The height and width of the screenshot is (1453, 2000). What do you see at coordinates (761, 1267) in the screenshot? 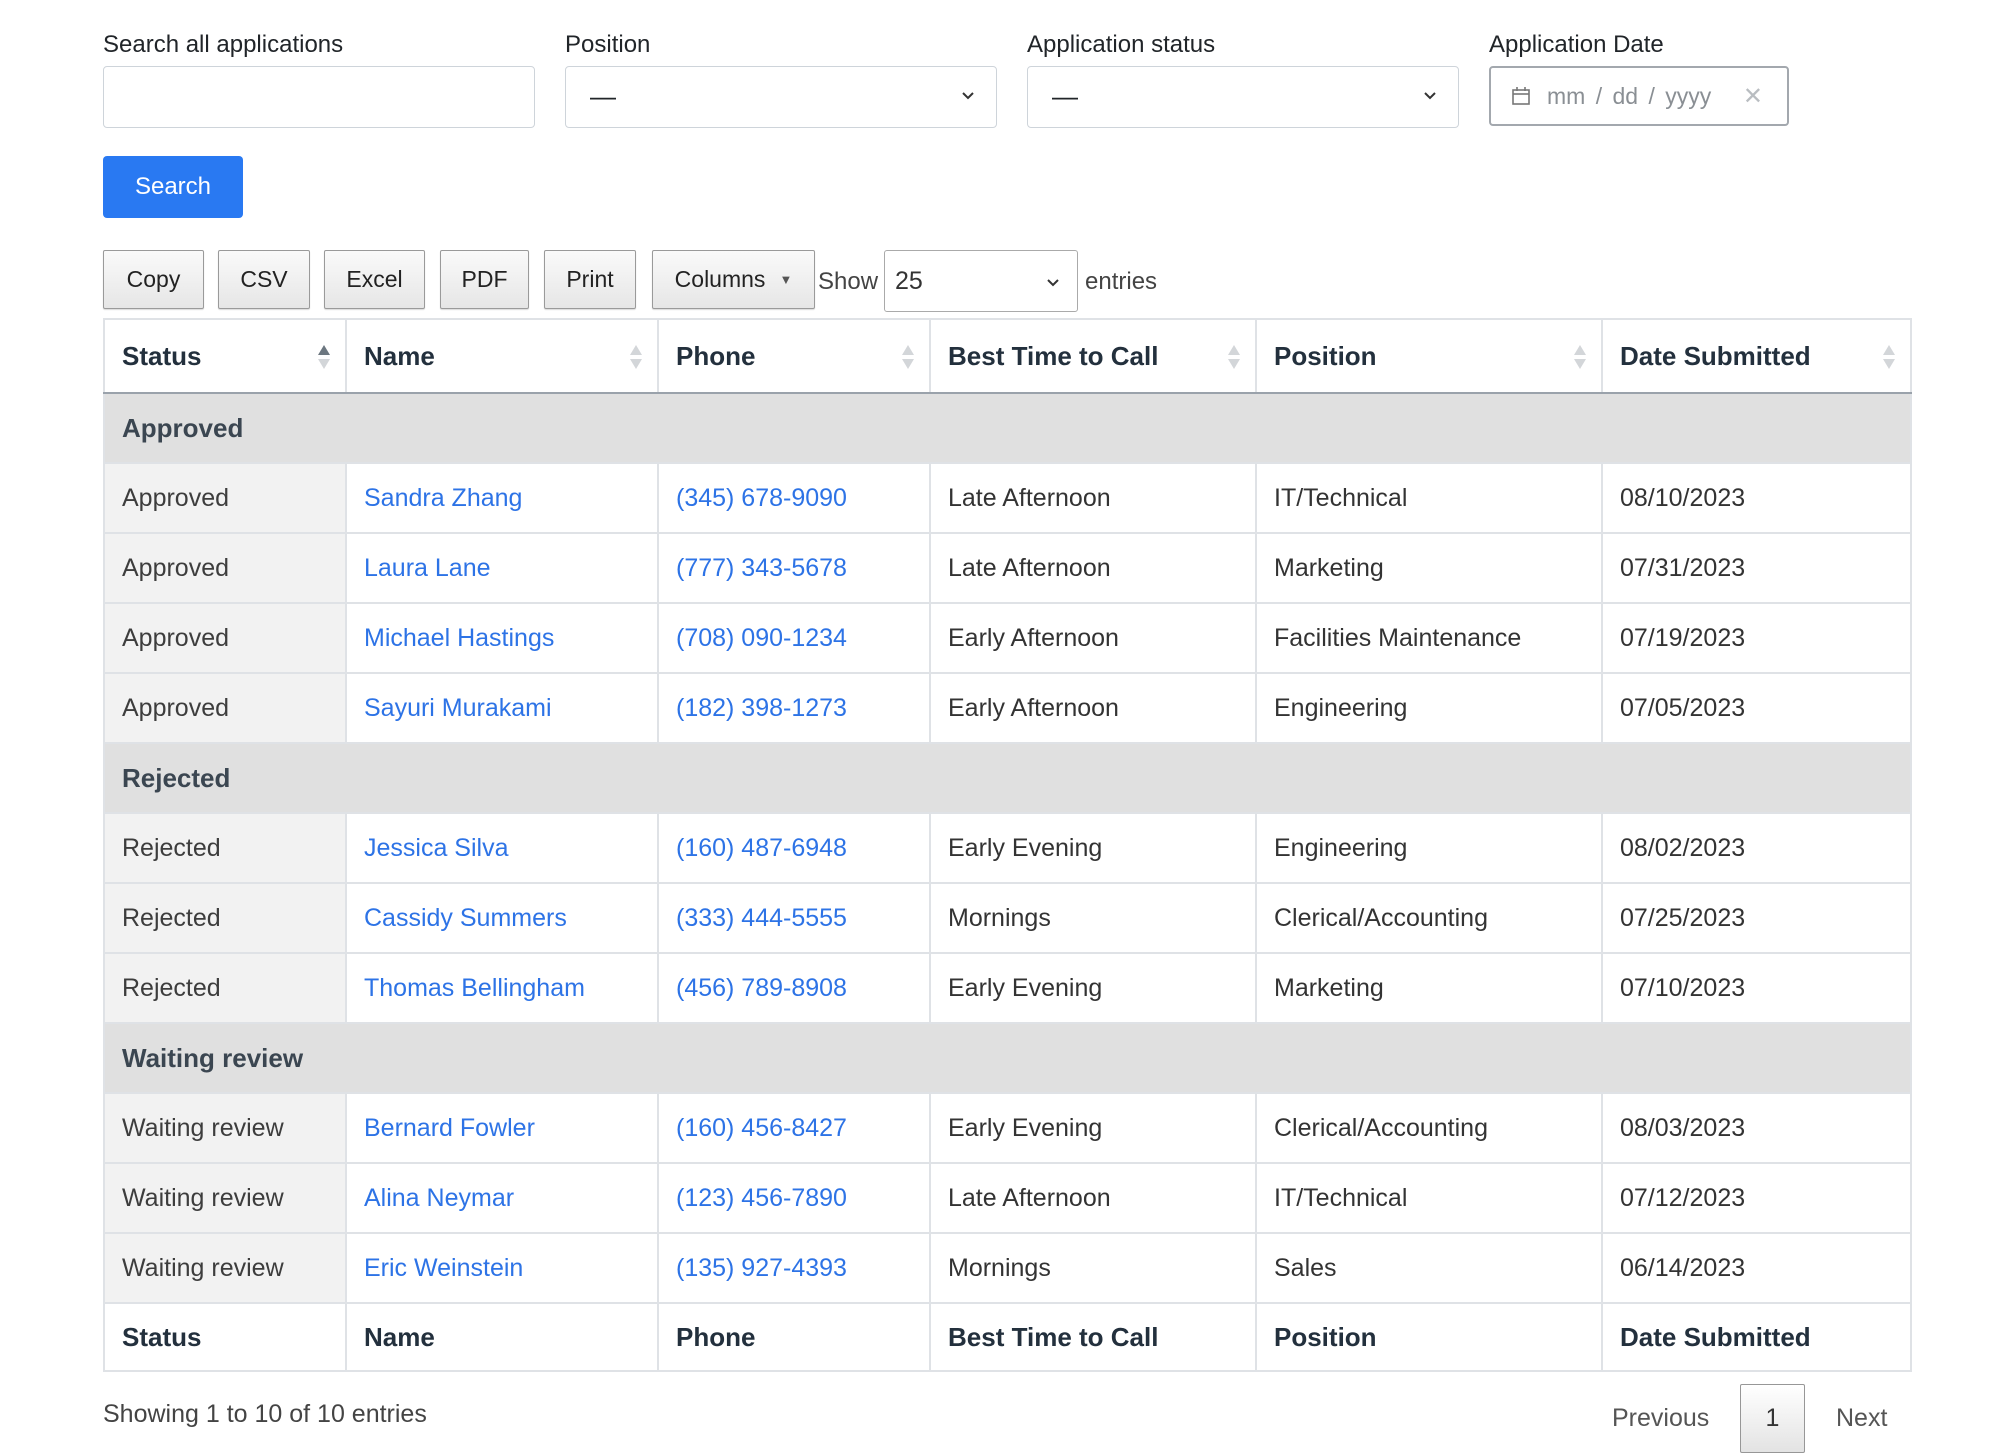
I see `phone-link: (135) 927-4393` at bounding box center [761, 1267].